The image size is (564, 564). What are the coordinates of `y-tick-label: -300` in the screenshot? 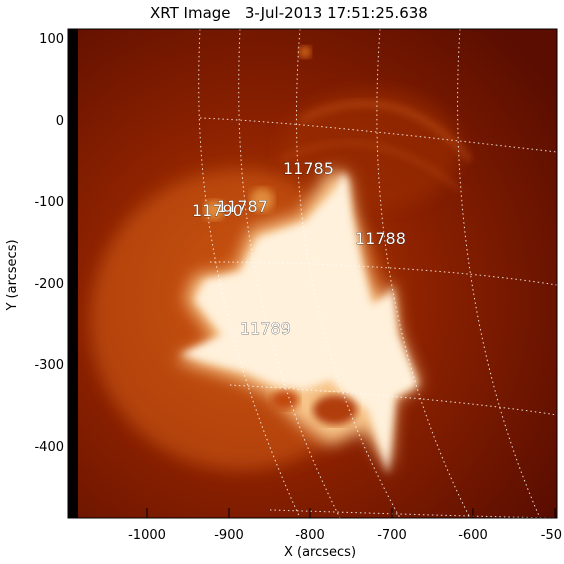 It's located at (49, 365).